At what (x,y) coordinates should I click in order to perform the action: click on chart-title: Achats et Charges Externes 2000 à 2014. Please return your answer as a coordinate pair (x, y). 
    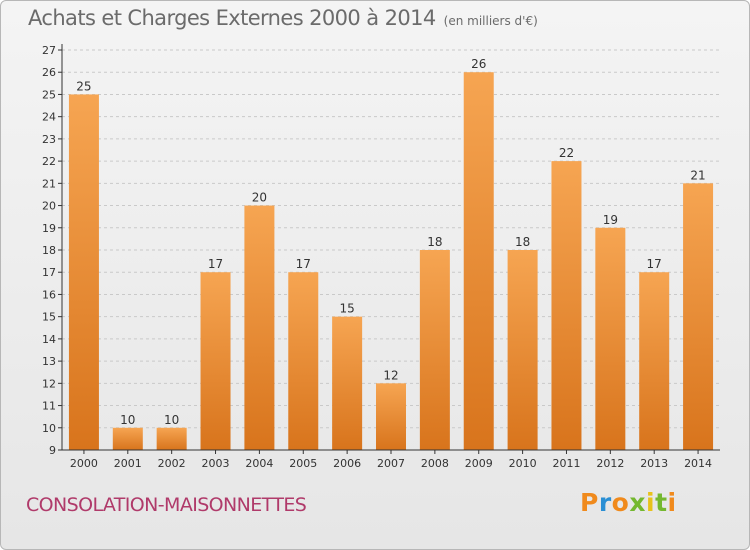
    Looking at the image, I should click on (232, 18).